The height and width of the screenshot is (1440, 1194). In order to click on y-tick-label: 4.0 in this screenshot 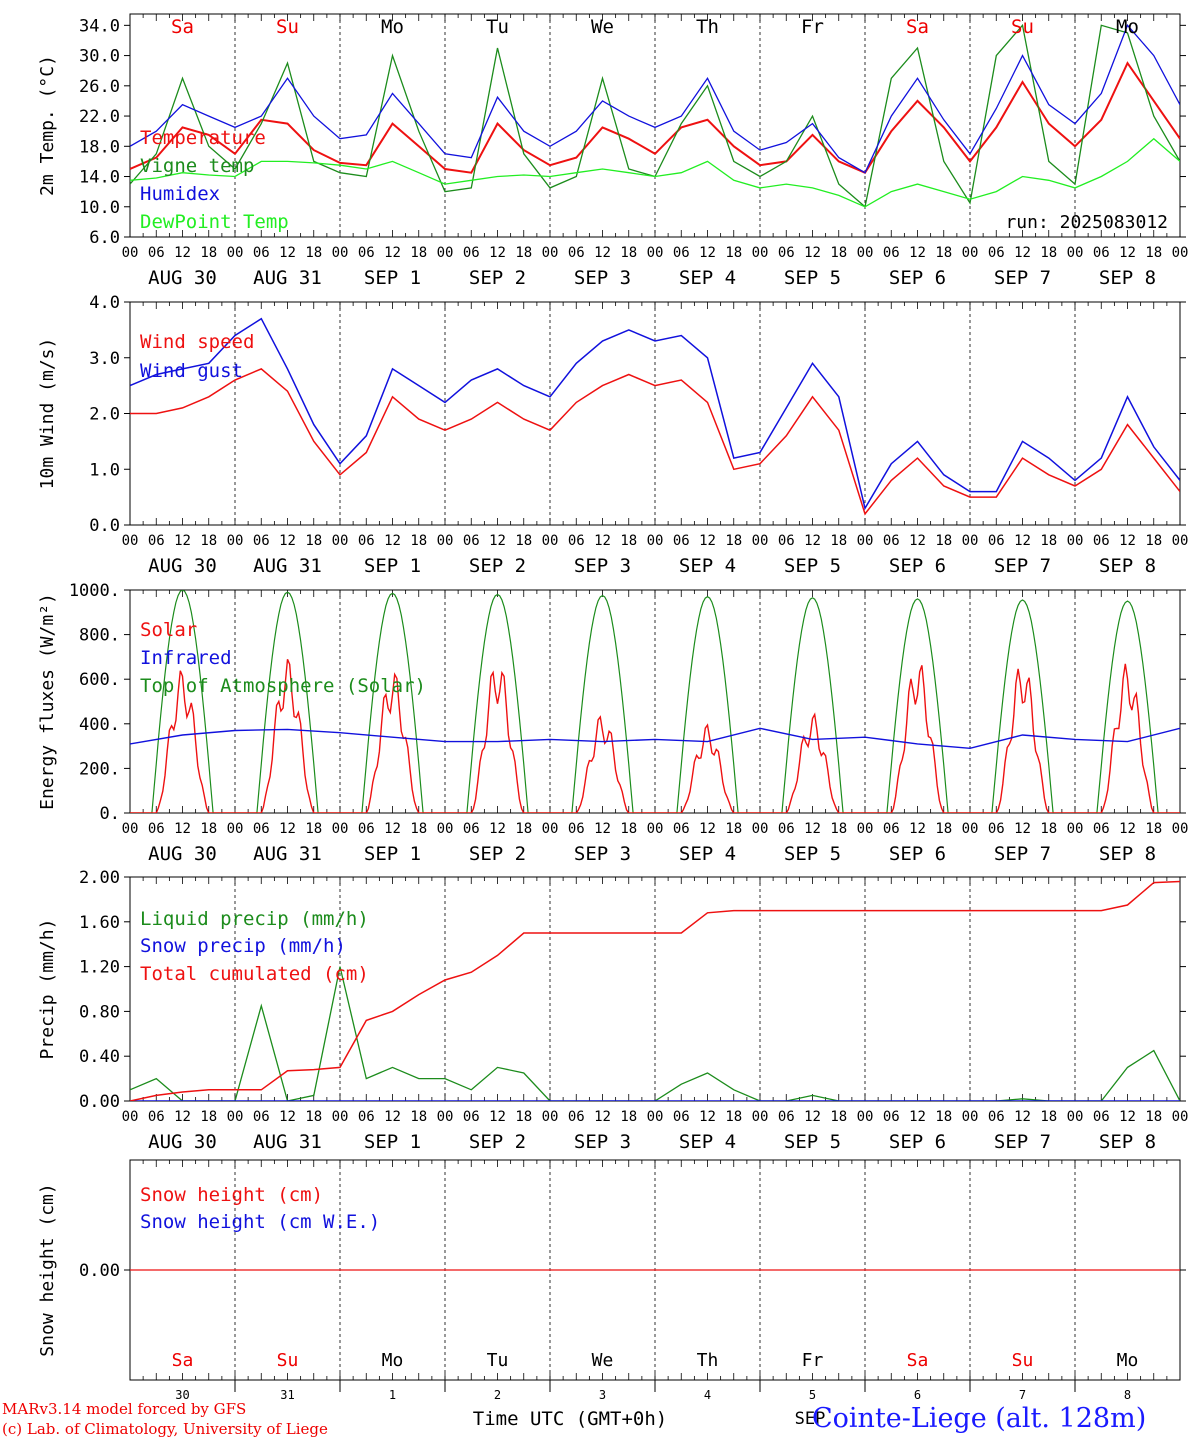, I will do `click(104, 303)`.